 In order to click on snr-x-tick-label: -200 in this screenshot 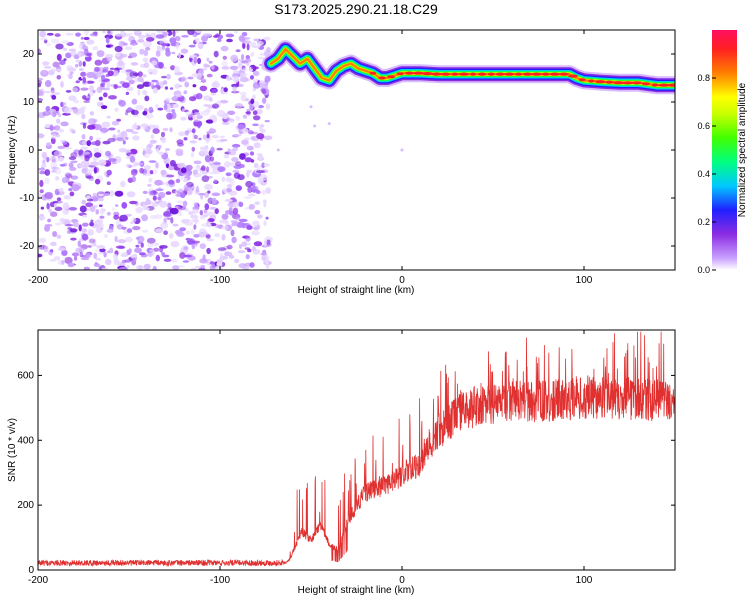, I will do `click(38, 580)`.